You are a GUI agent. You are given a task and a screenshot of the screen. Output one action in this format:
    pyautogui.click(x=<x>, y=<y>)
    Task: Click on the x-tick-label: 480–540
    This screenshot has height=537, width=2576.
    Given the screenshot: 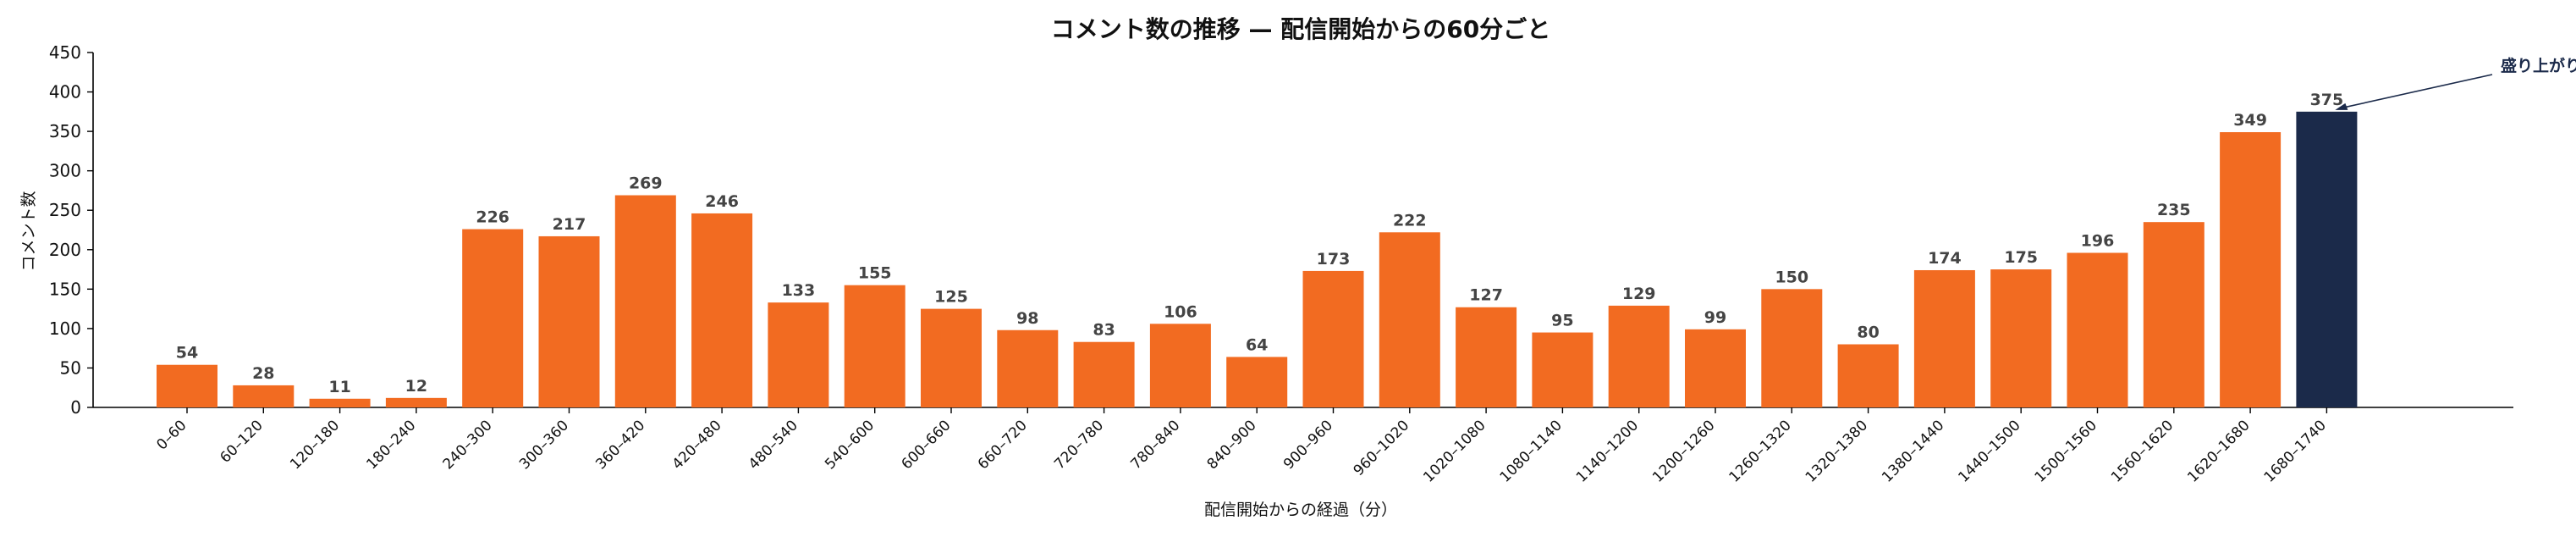 What is the action you would take?
    pyautogui.click(x=773, y=445)
    